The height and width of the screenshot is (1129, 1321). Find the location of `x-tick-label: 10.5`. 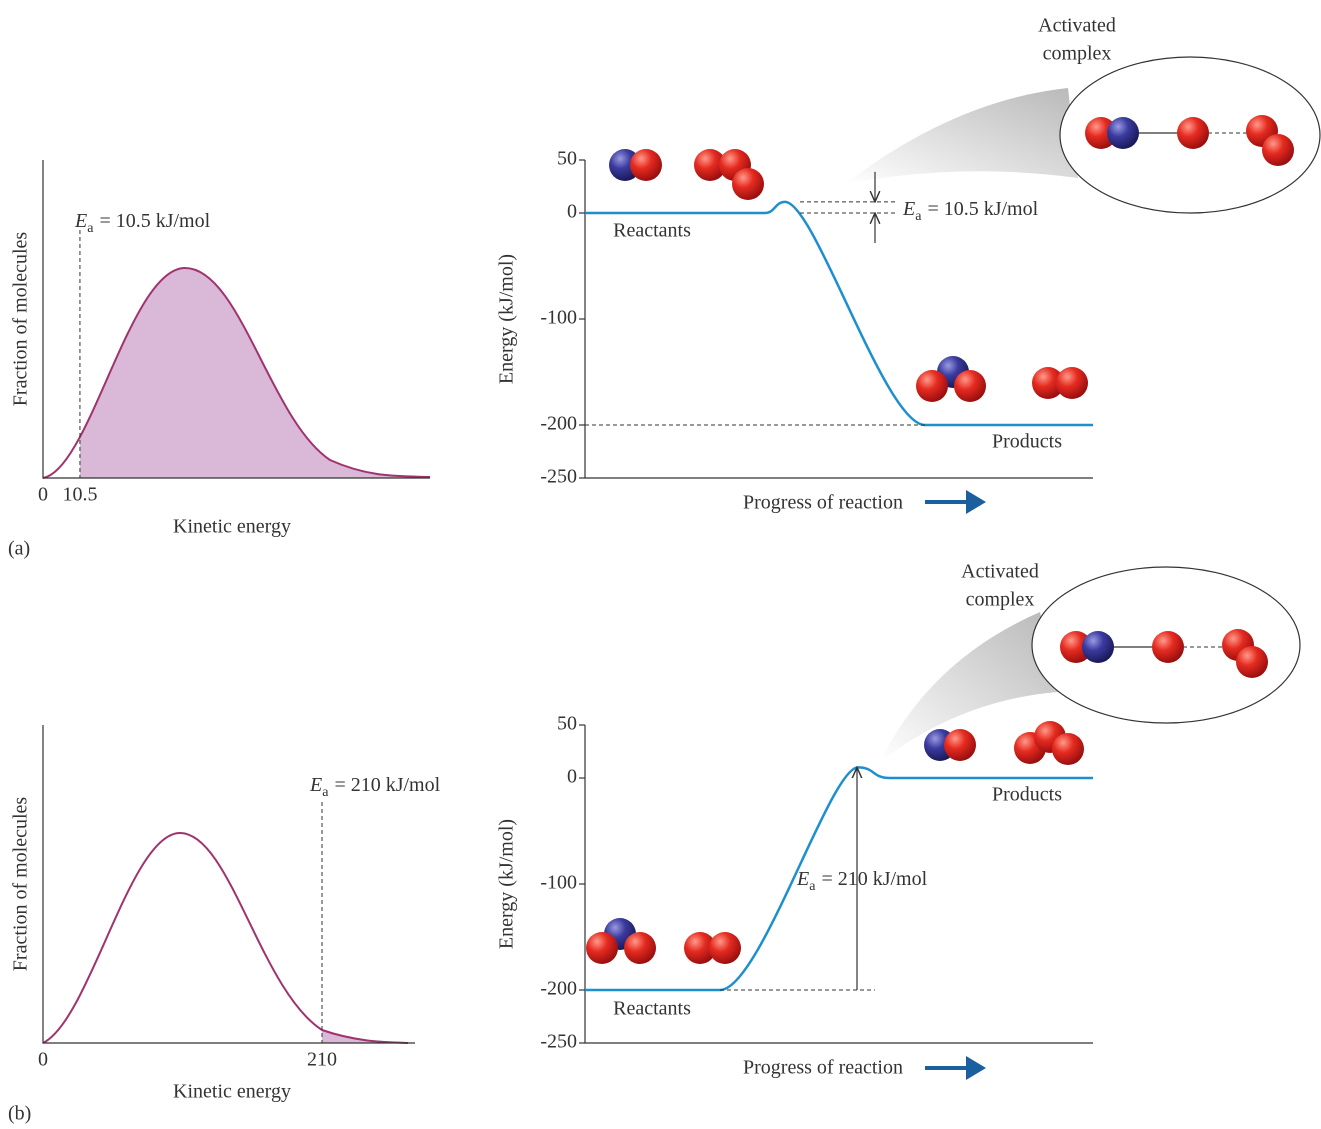

x-tick-label: 10.5 is located at coordinates (79, 495).